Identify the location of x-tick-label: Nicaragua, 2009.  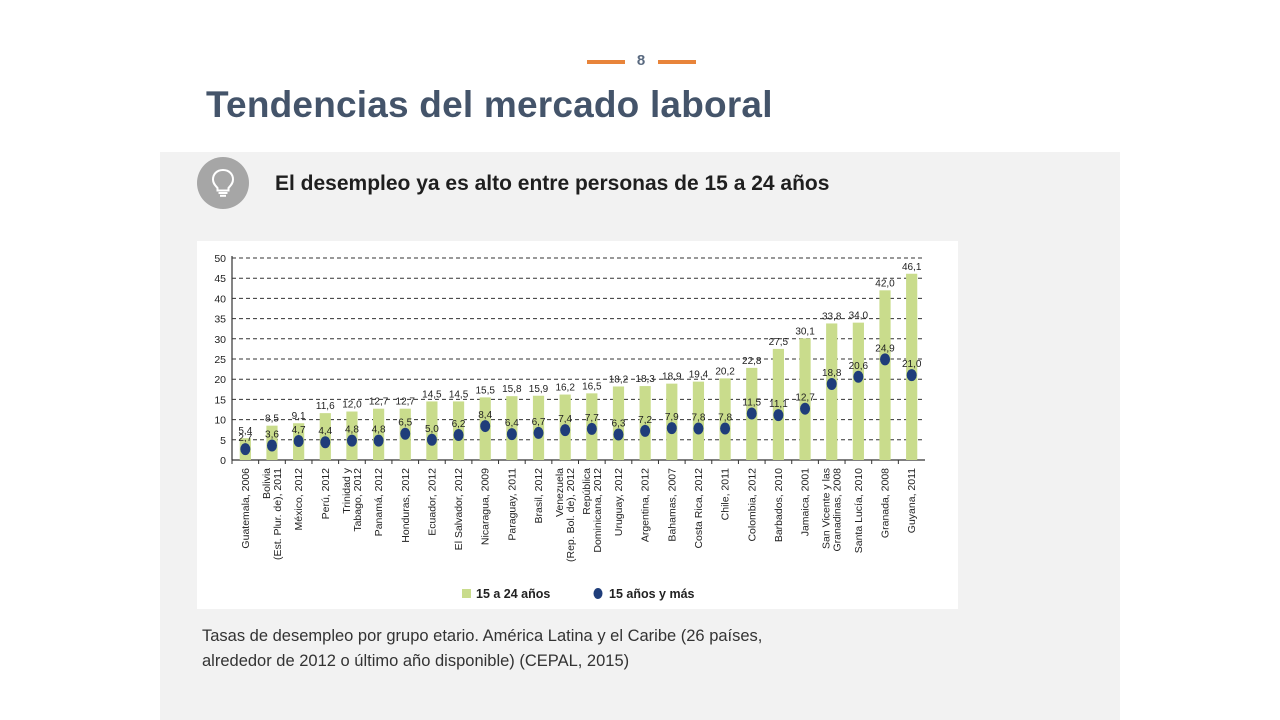
(486, 506).